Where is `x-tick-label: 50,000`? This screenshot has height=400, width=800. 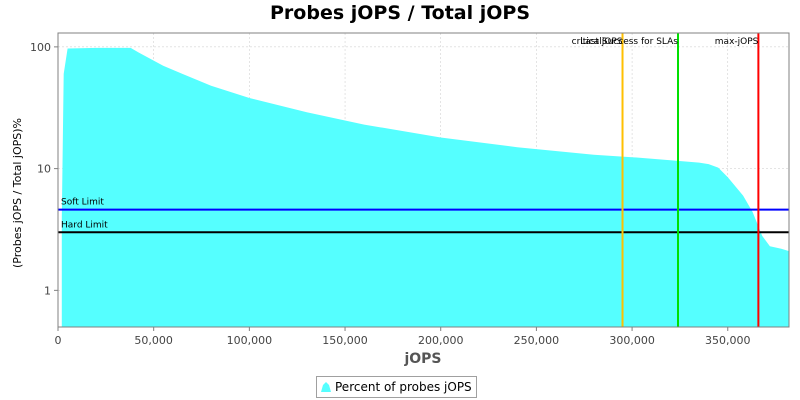
x-tick-label: 50,000 is located at coordinates (153, 340).